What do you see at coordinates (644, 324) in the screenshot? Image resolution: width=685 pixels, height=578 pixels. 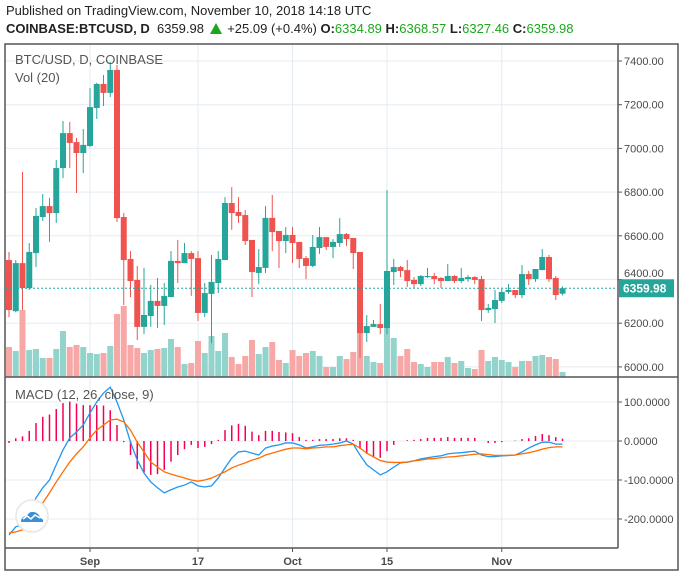 I see `price-tick-label: 6200.00` at bounding box center [644, 324].